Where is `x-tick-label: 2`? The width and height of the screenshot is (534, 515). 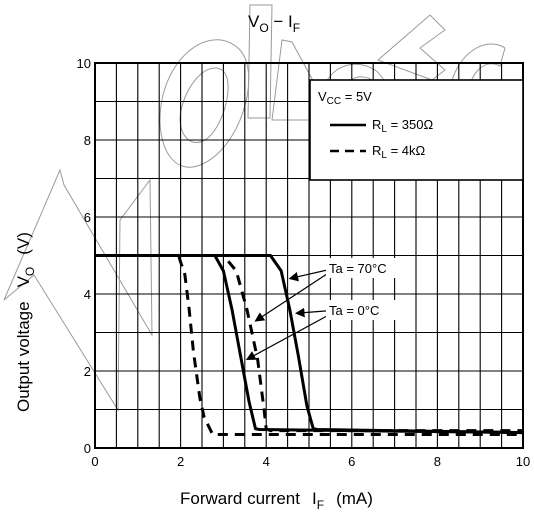
x-tick-label: 2 is located at coordinates (180, 461).